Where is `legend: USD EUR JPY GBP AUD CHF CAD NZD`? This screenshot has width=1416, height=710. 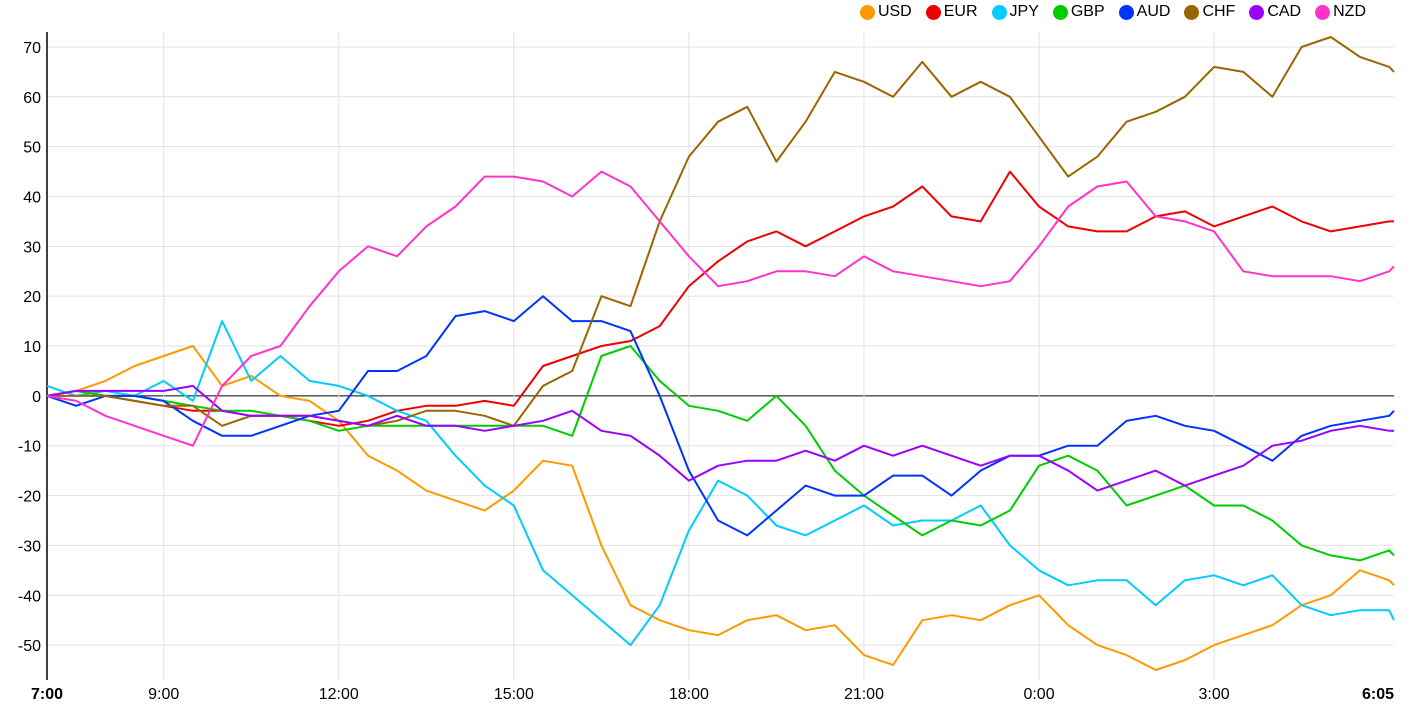 legend: USD EUR JPY GBP AUD CHF CAD NZD is located at coordinates (1106, 12).